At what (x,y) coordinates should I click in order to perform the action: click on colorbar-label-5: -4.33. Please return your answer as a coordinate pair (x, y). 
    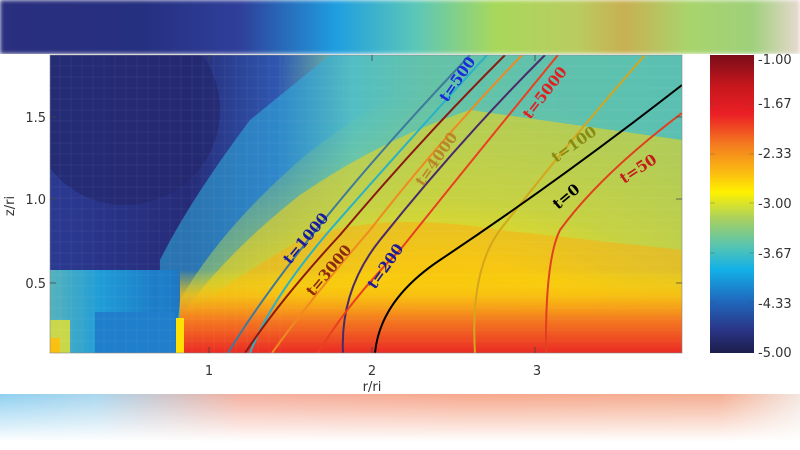
    Looking at the image, I should click on (775, 304).